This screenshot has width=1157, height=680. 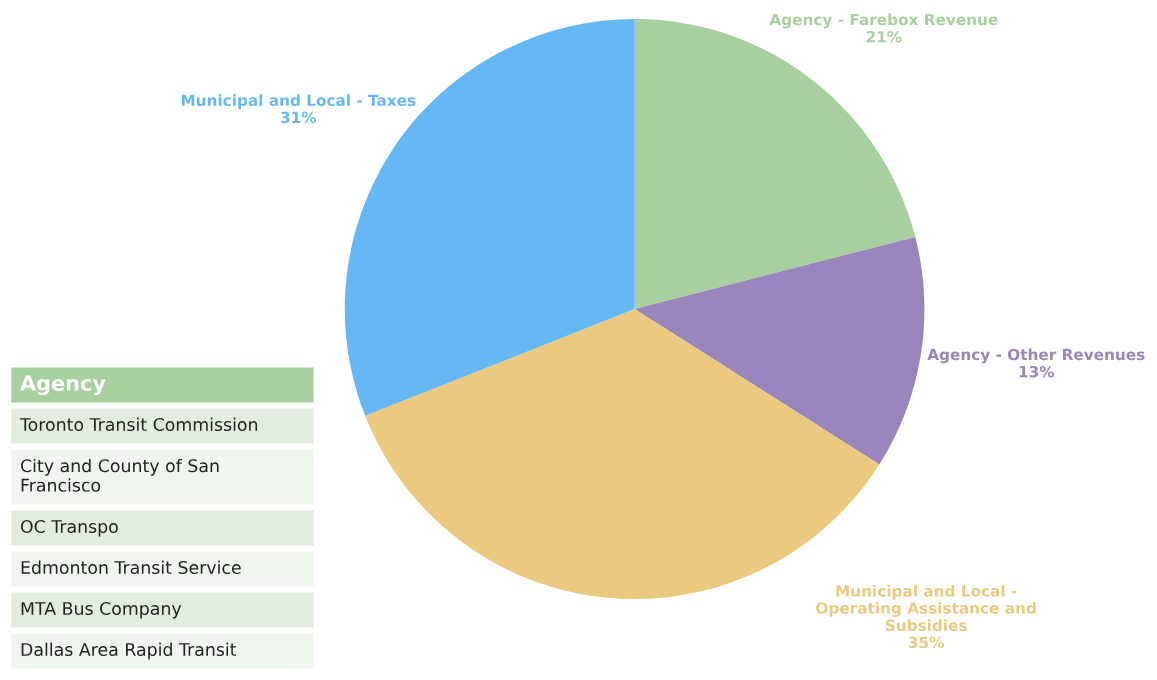 I want to click on data-label: 13%, so click(x=1037, y=371).